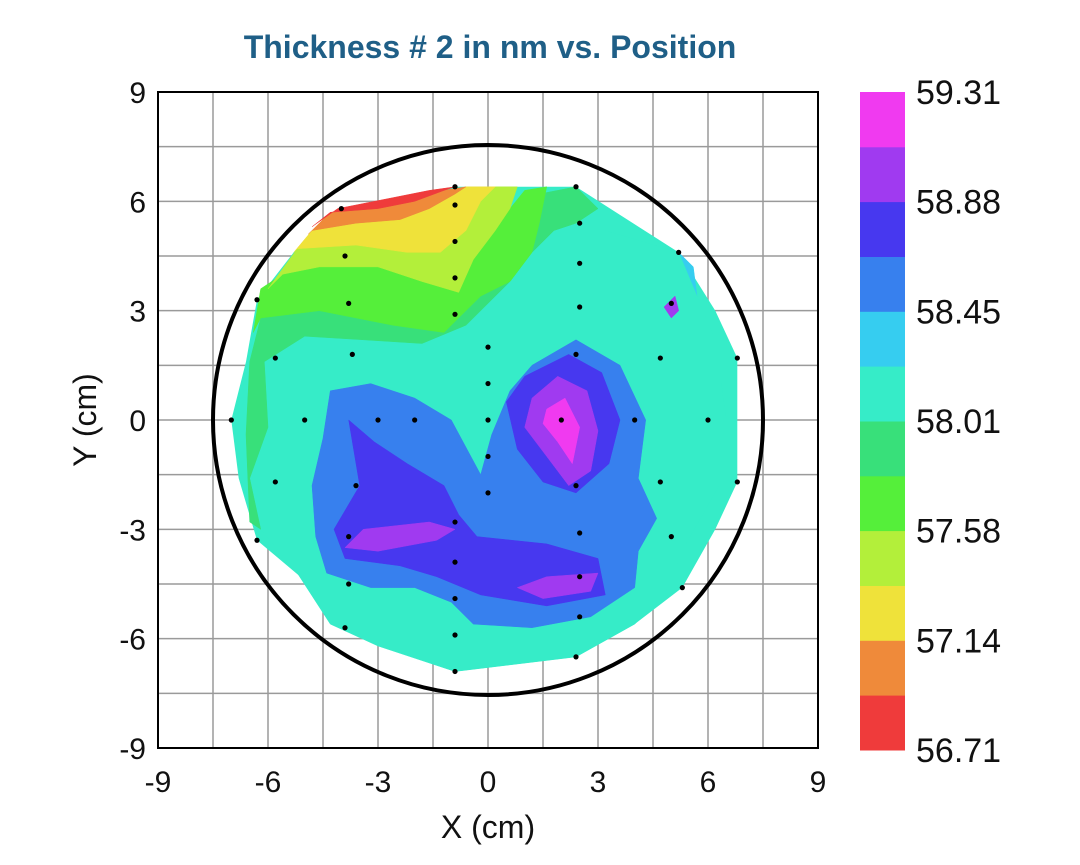 This screenshot has width=1080, height=865. I want to click on colorbar-label: 57.58, so click(958, 532).